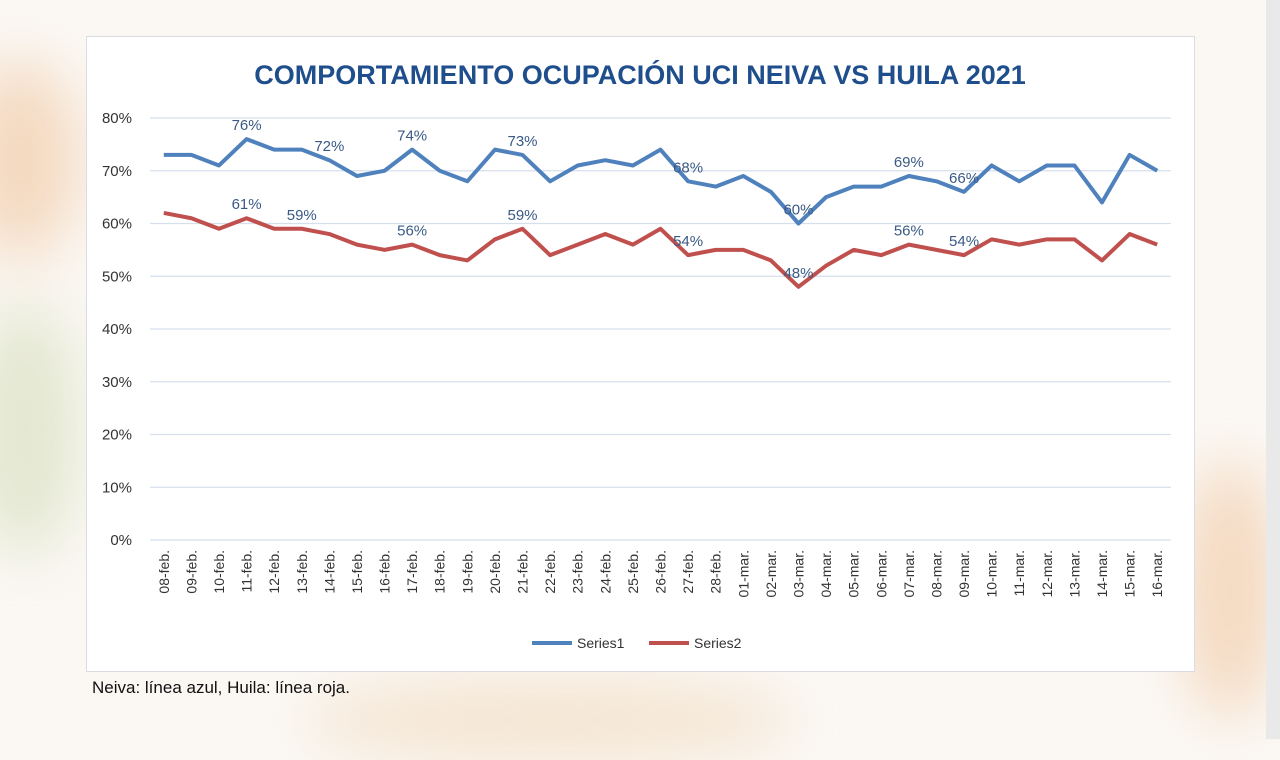  What do you see at coordinates (1130, 573) in the screenshot?
I see `x-tick-label: 15-mar.` at bounding box center [1130, 573].